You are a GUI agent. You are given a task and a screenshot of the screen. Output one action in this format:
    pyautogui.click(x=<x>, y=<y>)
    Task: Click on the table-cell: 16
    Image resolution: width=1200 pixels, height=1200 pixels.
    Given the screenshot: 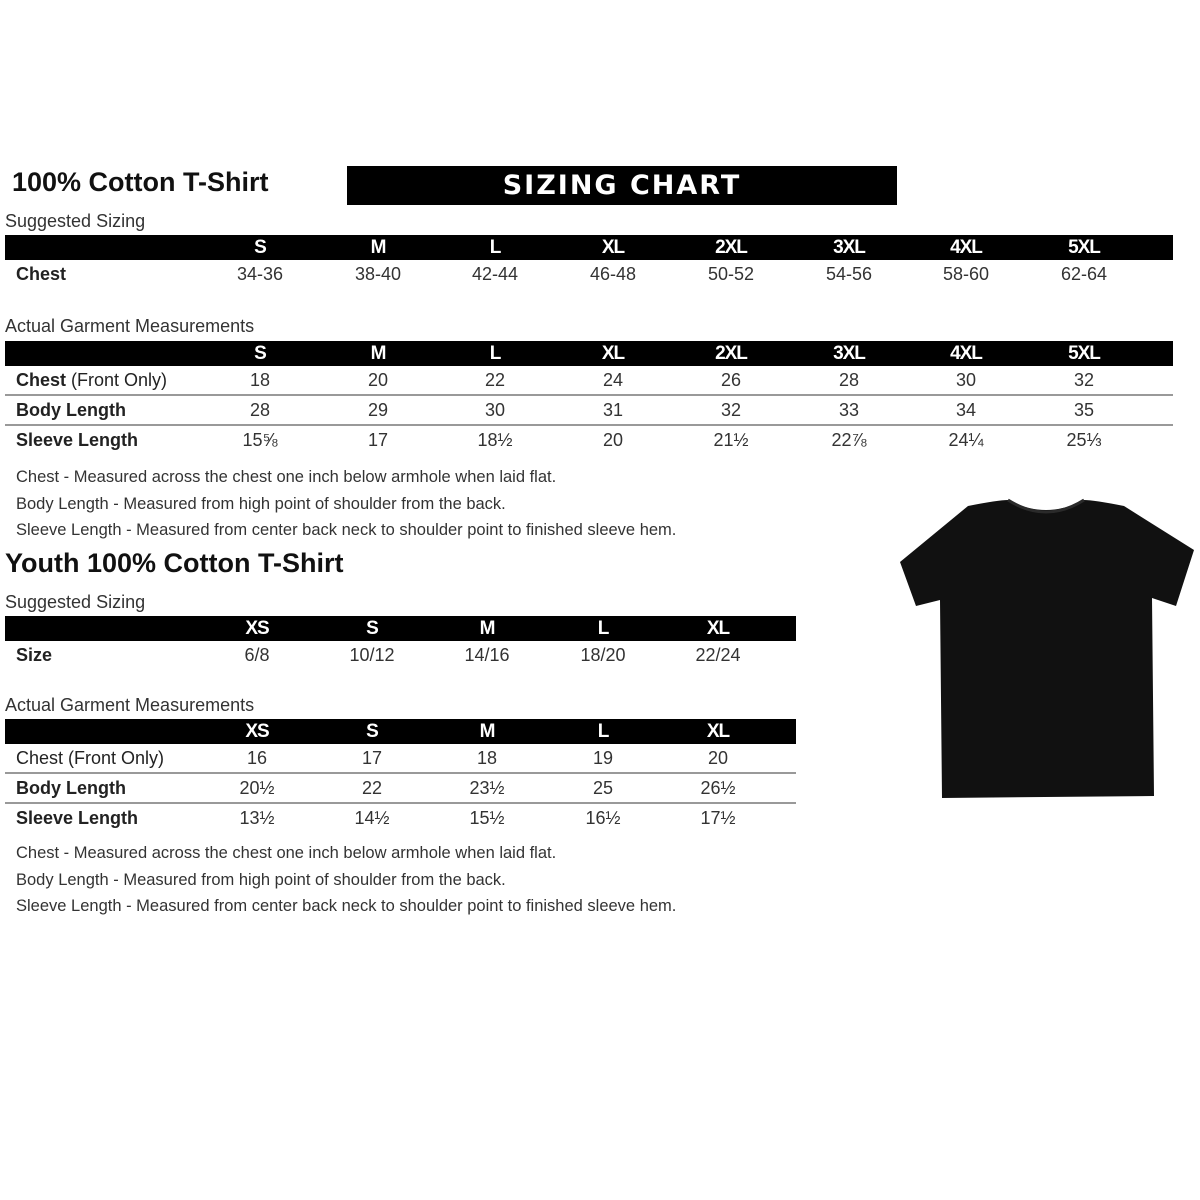 What is the action you would take?
    pyautogui.click(x=257, y=758)
    